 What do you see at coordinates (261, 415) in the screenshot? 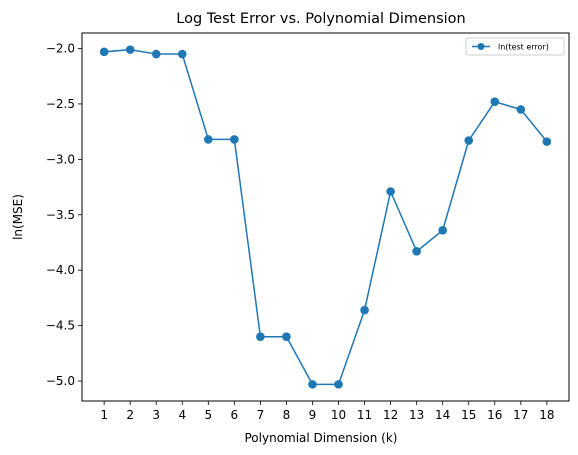
I see `x-tick-label: 7` at bounding box center [261, 415].